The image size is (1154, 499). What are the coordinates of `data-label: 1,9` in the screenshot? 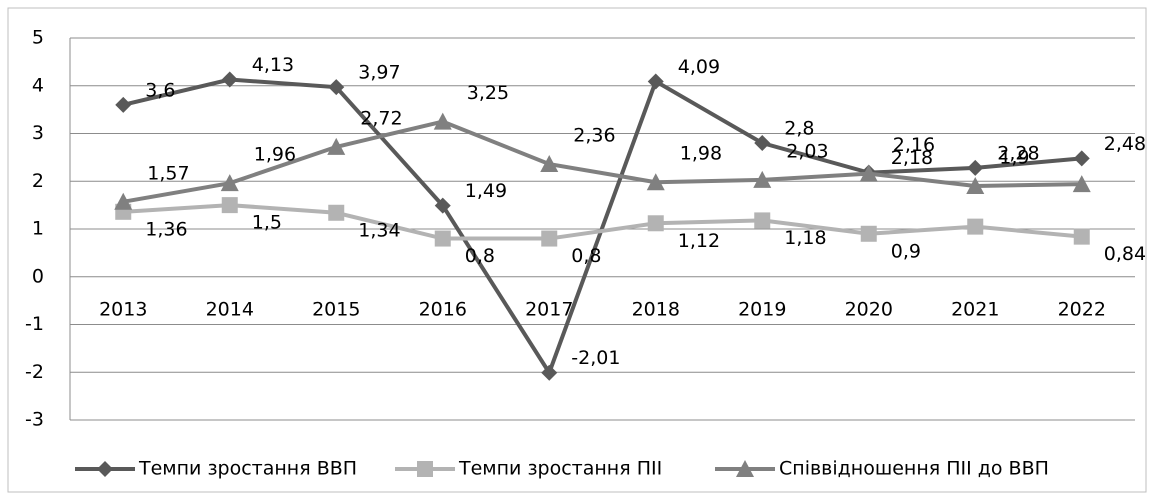 It's located at (1014, 158).